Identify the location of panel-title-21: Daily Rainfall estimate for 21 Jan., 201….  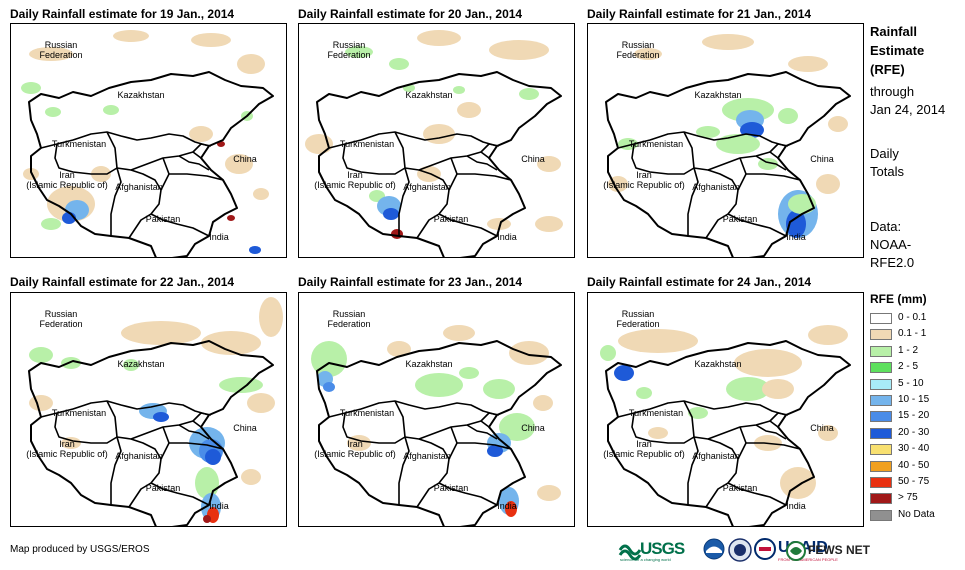
(699, 14).